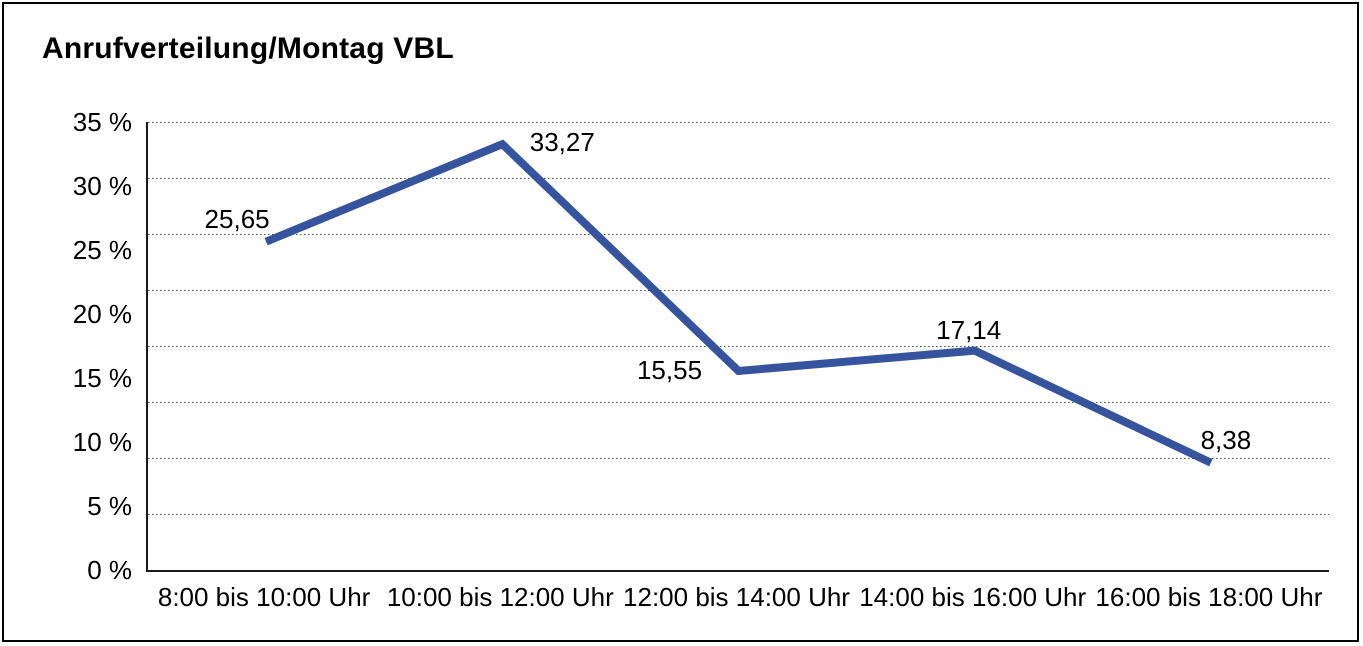  Describe the element at coordinates (237, 218) in the screenshot. I see `value-label: 25,65` at that location.